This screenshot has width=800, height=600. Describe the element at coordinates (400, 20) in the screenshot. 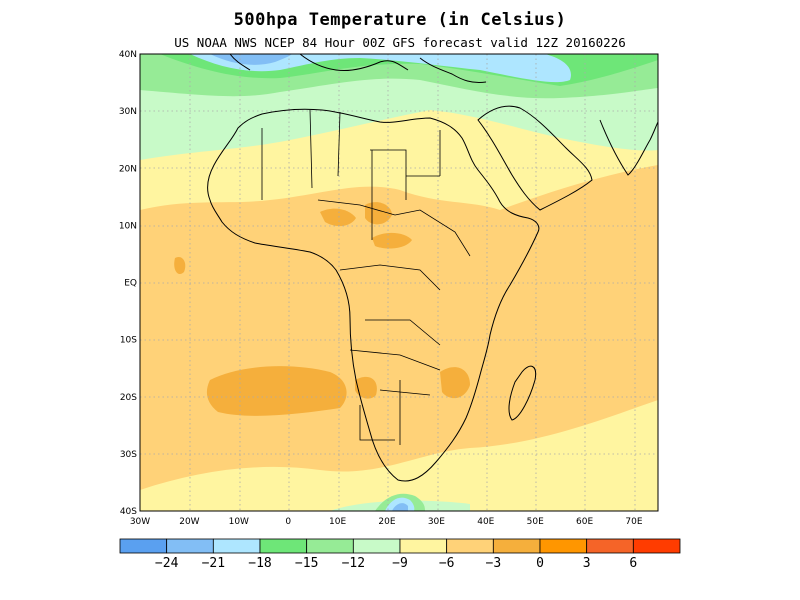

I see `map-title: 500hpa Temperature (in Celsius)` at that location.